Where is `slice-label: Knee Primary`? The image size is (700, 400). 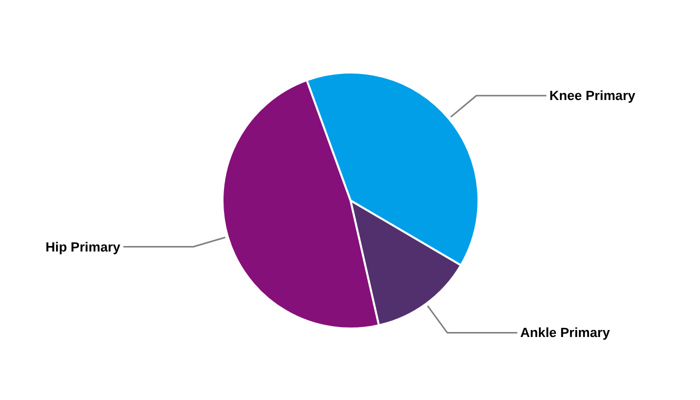
slice-label: Knee Primary is located at coordinates (592, 96).